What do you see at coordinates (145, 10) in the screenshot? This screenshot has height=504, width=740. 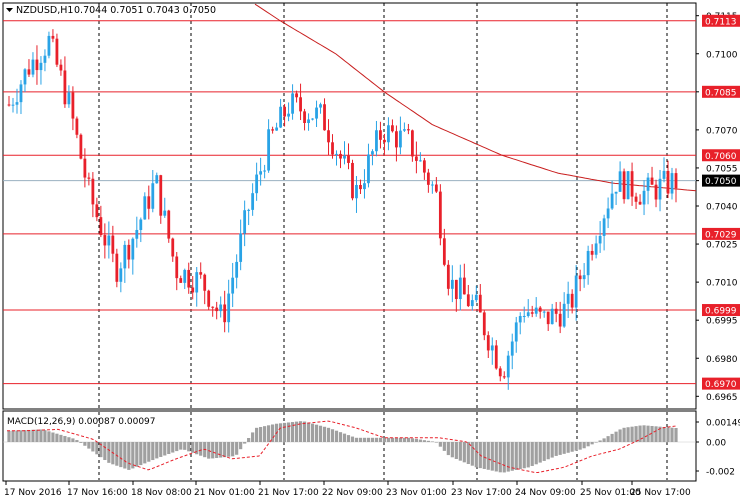 I see `ohlc-text: 0.7044 0.7051 0.7043 0.7050` at bounding box center [145, 10].